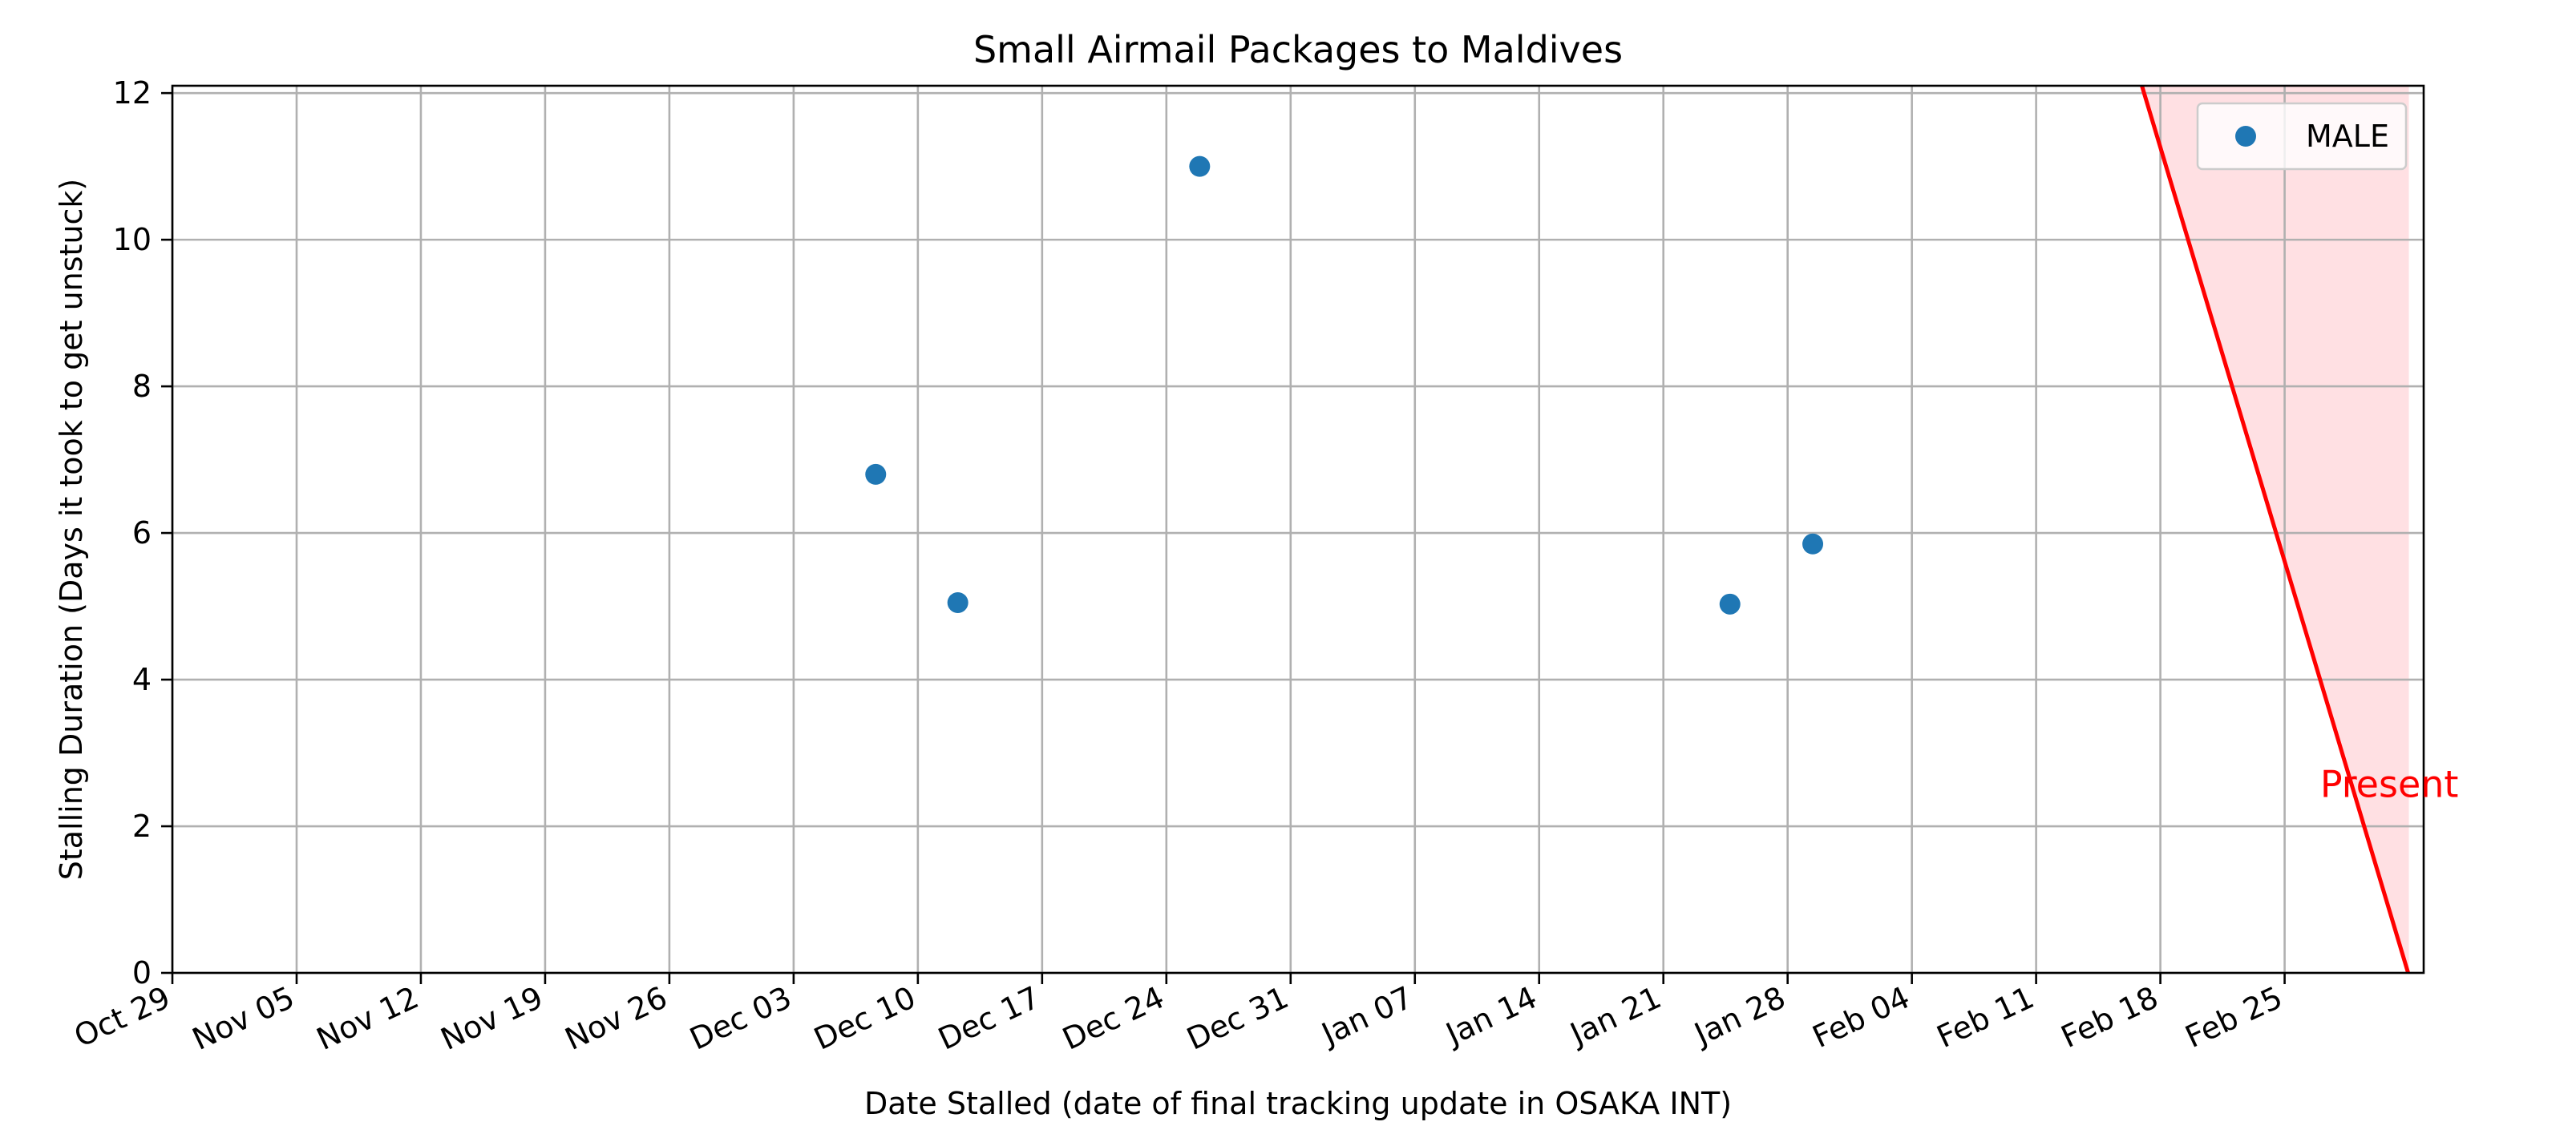 The height and width of the screenshot is (1146, 2576). I want to click on legend-box, so click(2302, 137).